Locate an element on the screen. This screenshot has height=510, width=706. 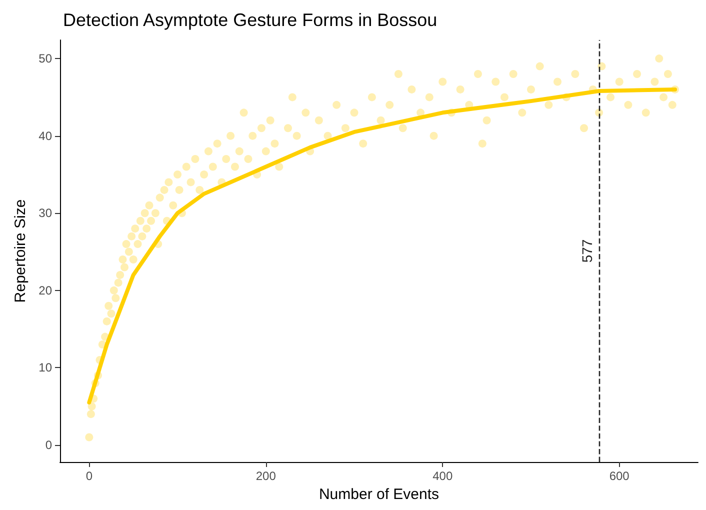
y-tick-label: 10 is located at coordinates (45, 367).